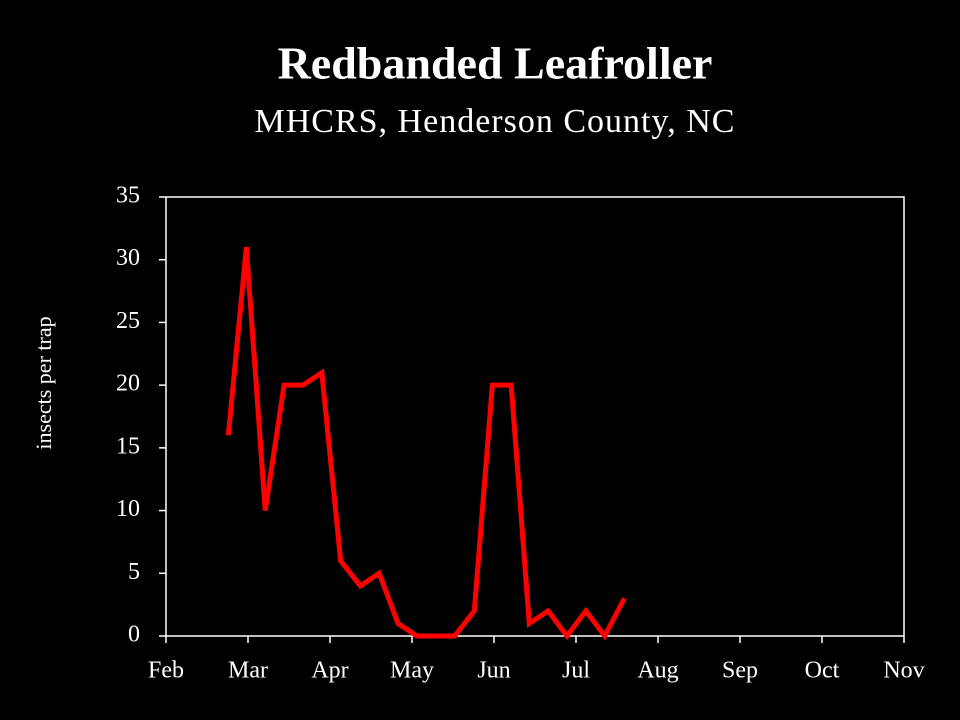 This screenshot has height=720, width=960. What do you see at coordinates (134, 635) in the screenshot?
I see `y-tick-label: 0` at bounding box center [134, 635].